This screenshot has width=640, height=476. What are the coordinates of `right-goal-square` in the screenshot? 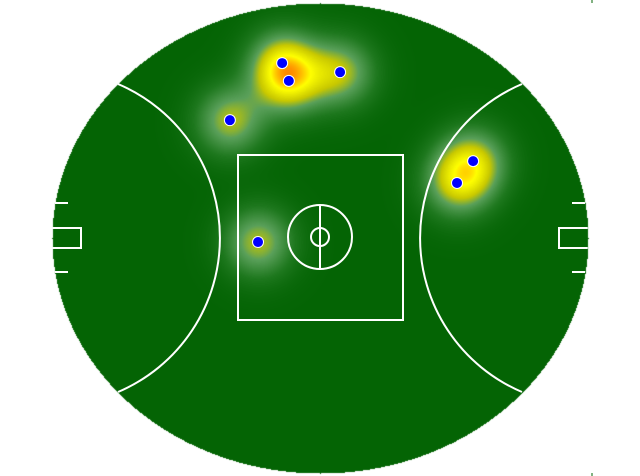 It's located at (573, 238).